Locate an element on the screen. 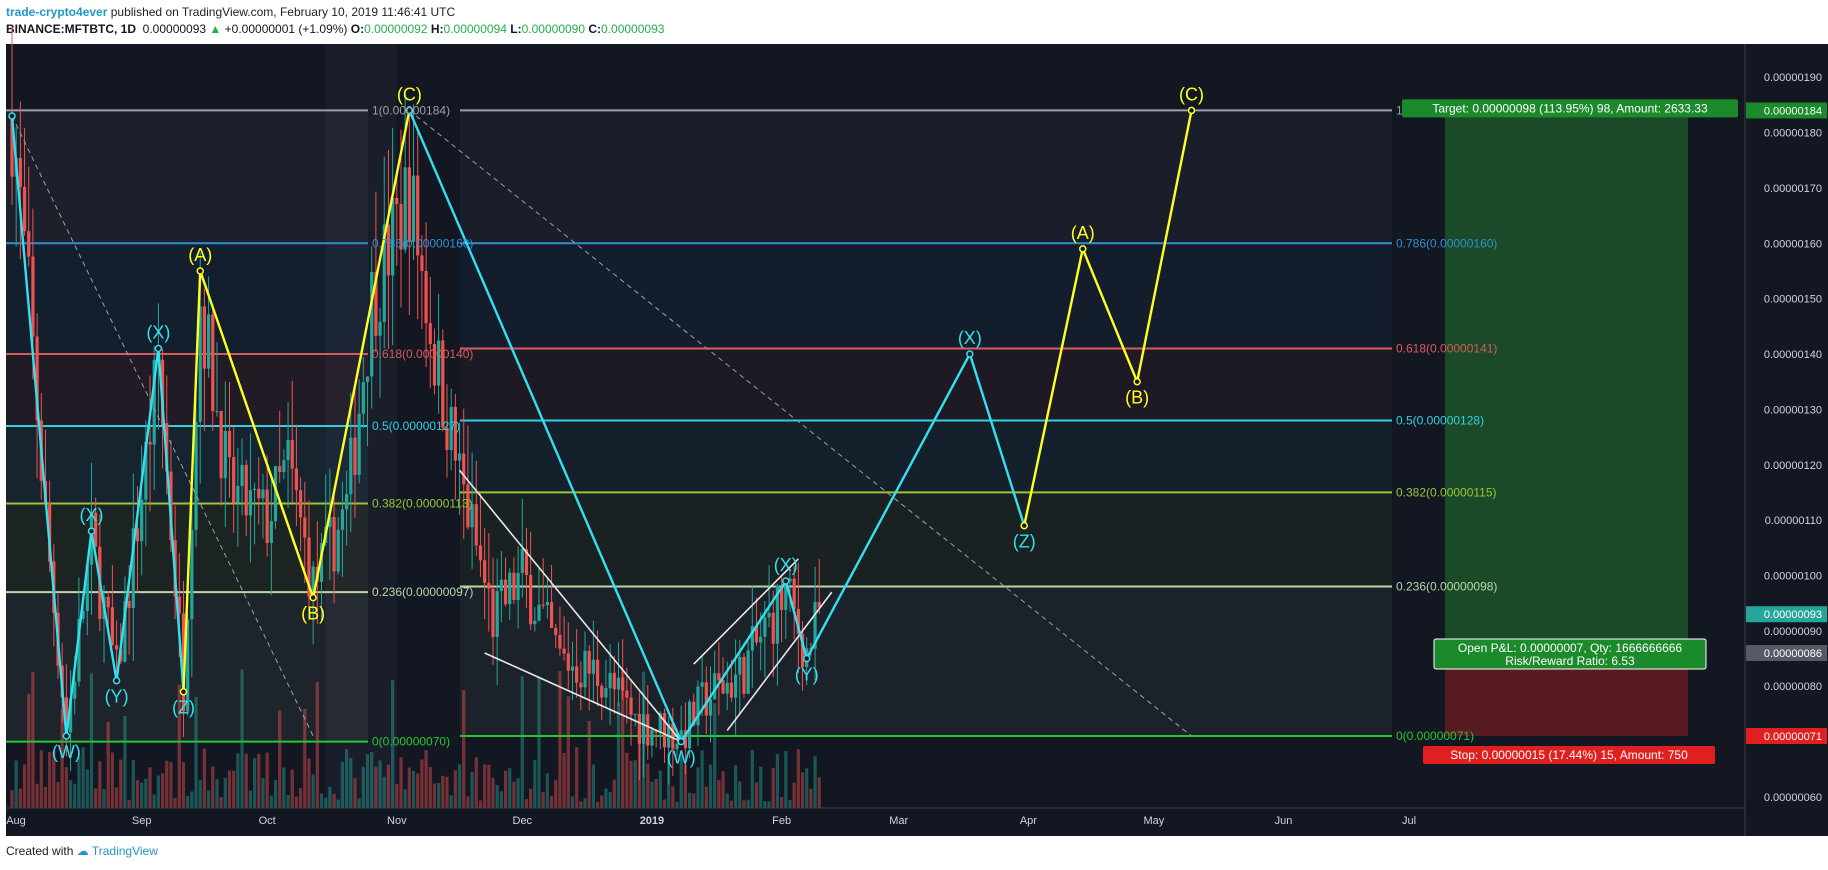 This screenshot has width=1828, height=870. wave-cyan-main-point is located at coordinates (681, 741).